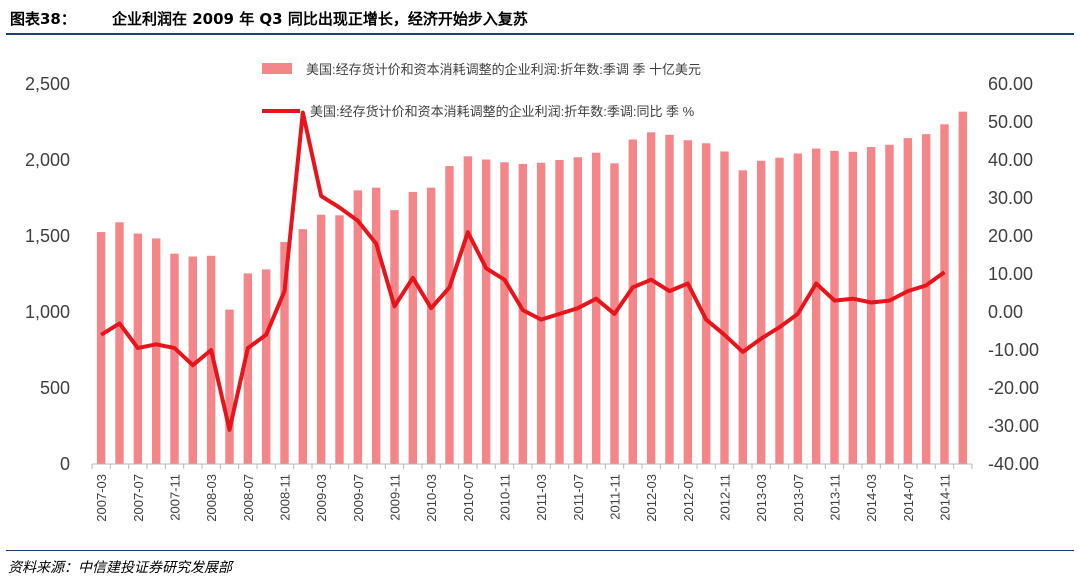 The image size is (1080, 582). What do you see at coordinates (503, 69) in the screenshot?
I see `legend-label-bar: 美国:经存货计价和资本消耗调整的企业利润:折年数:季调 季 十亿美元` at bounding box center [503, 69].